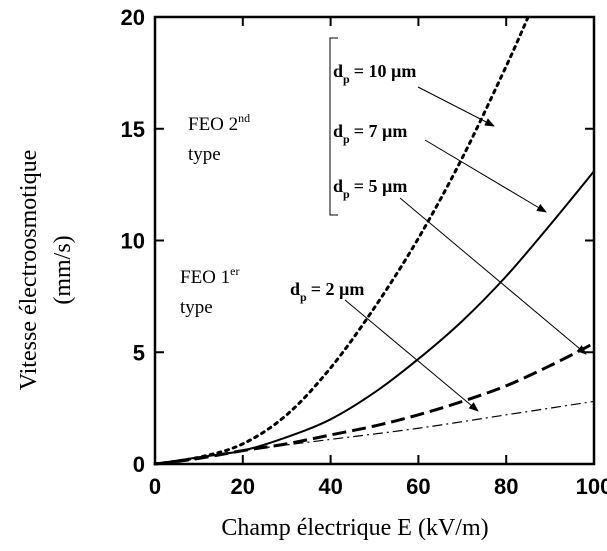  I want to click on y-tick-label: 0, so click(139, 464).